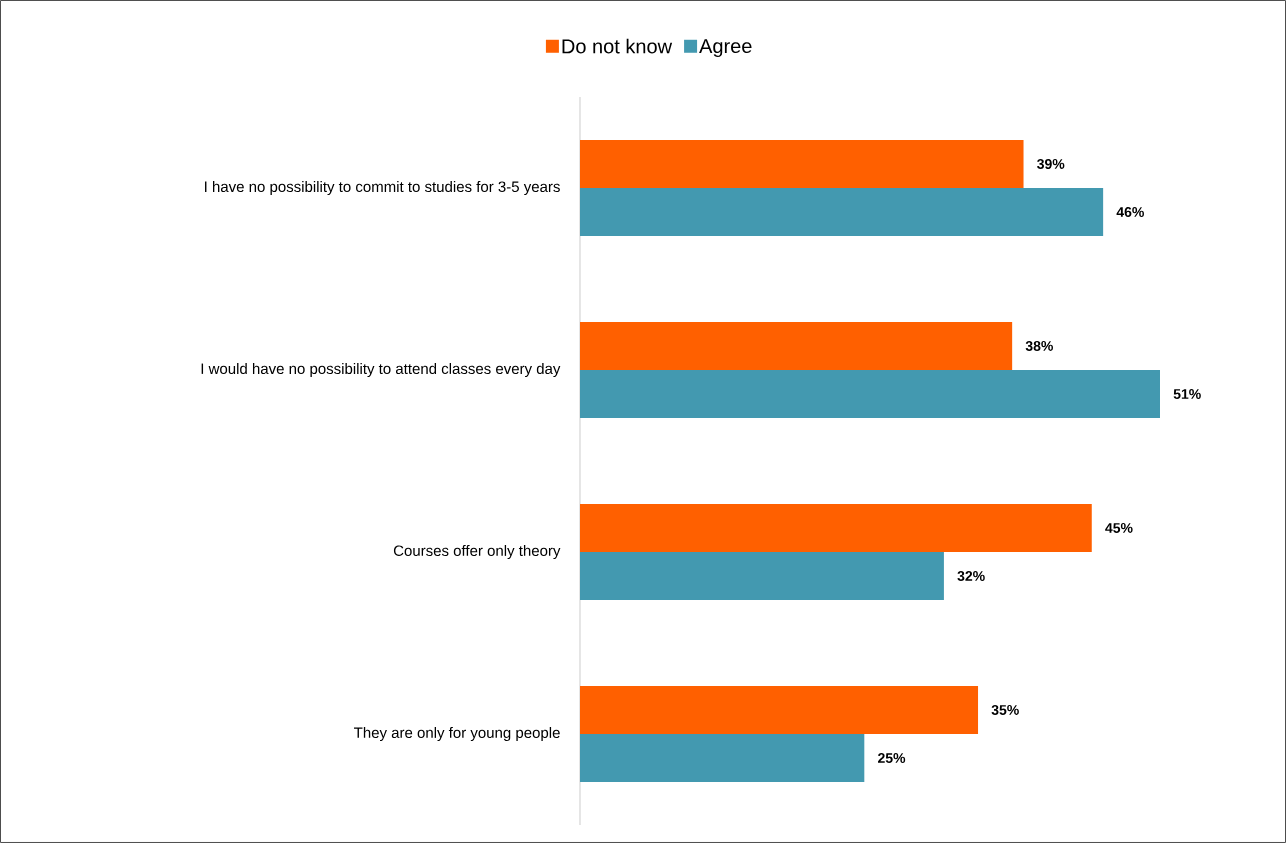 This screenshot has height=843, width=1286. Describe the element at coordinates (971, 576) in the screenshot. I see `data-label: 32%` at that location.